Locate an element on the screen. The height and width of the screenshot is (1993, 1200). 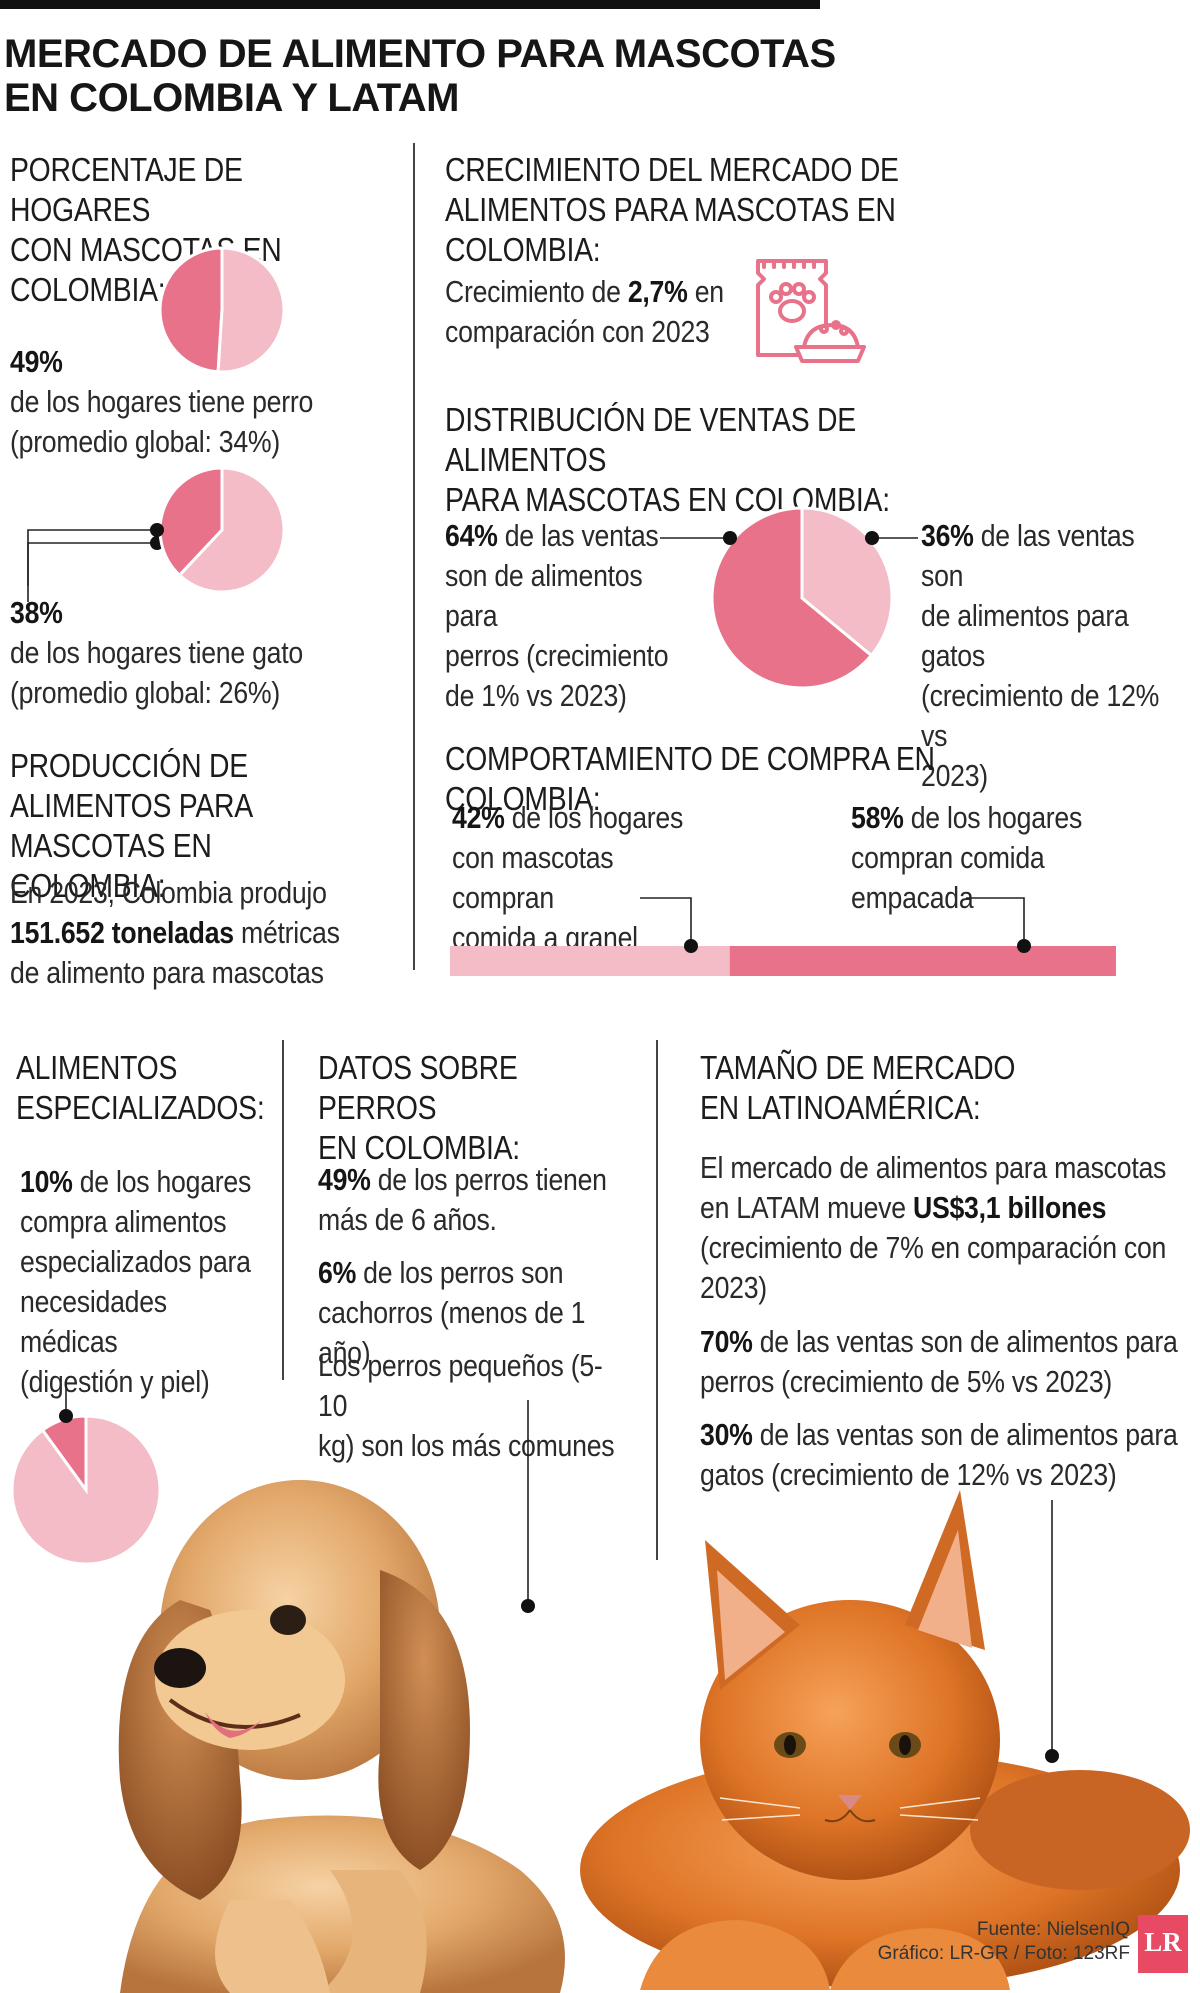
specialized-line-5: (digestión y piel) is located at coordinates (115, 1381).